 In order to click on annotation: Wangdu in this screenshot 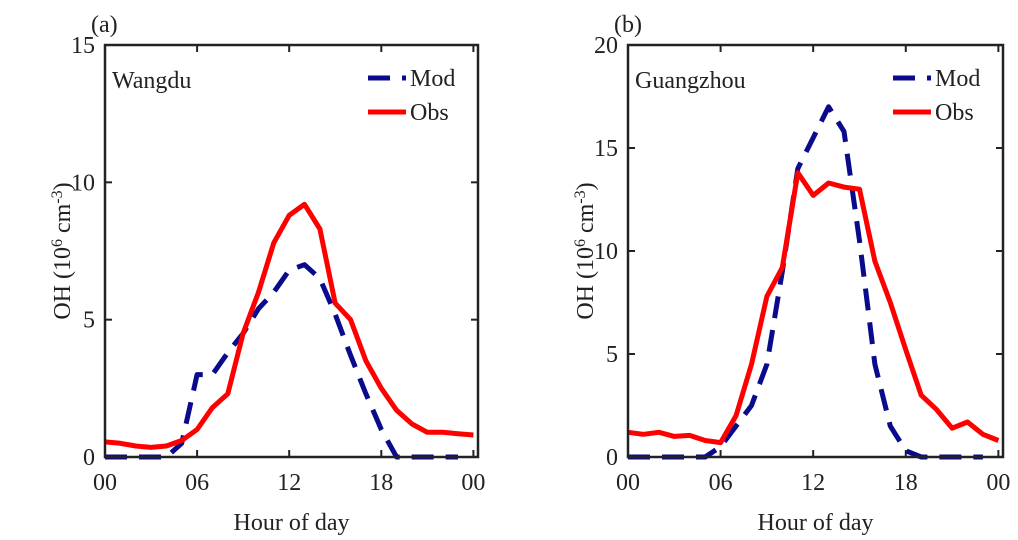, I will do `click(151, 81)`.